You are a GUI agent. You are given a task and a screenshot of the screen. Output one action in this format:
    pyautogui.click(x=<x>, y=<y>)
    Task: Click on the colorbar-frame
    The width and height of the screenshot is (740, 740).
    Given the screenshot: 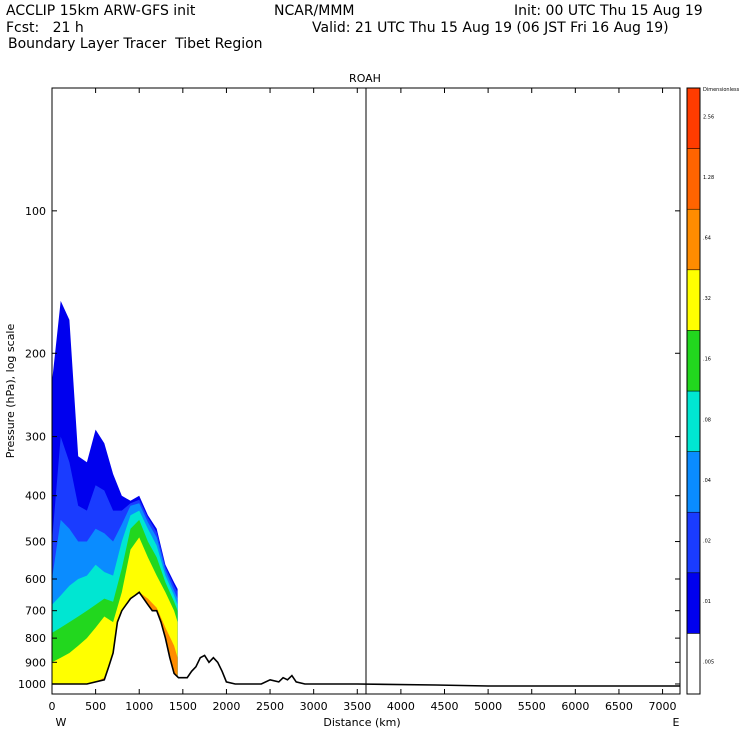 What is the action you would take?
    pyautogui.click(x=693, y=391)
    